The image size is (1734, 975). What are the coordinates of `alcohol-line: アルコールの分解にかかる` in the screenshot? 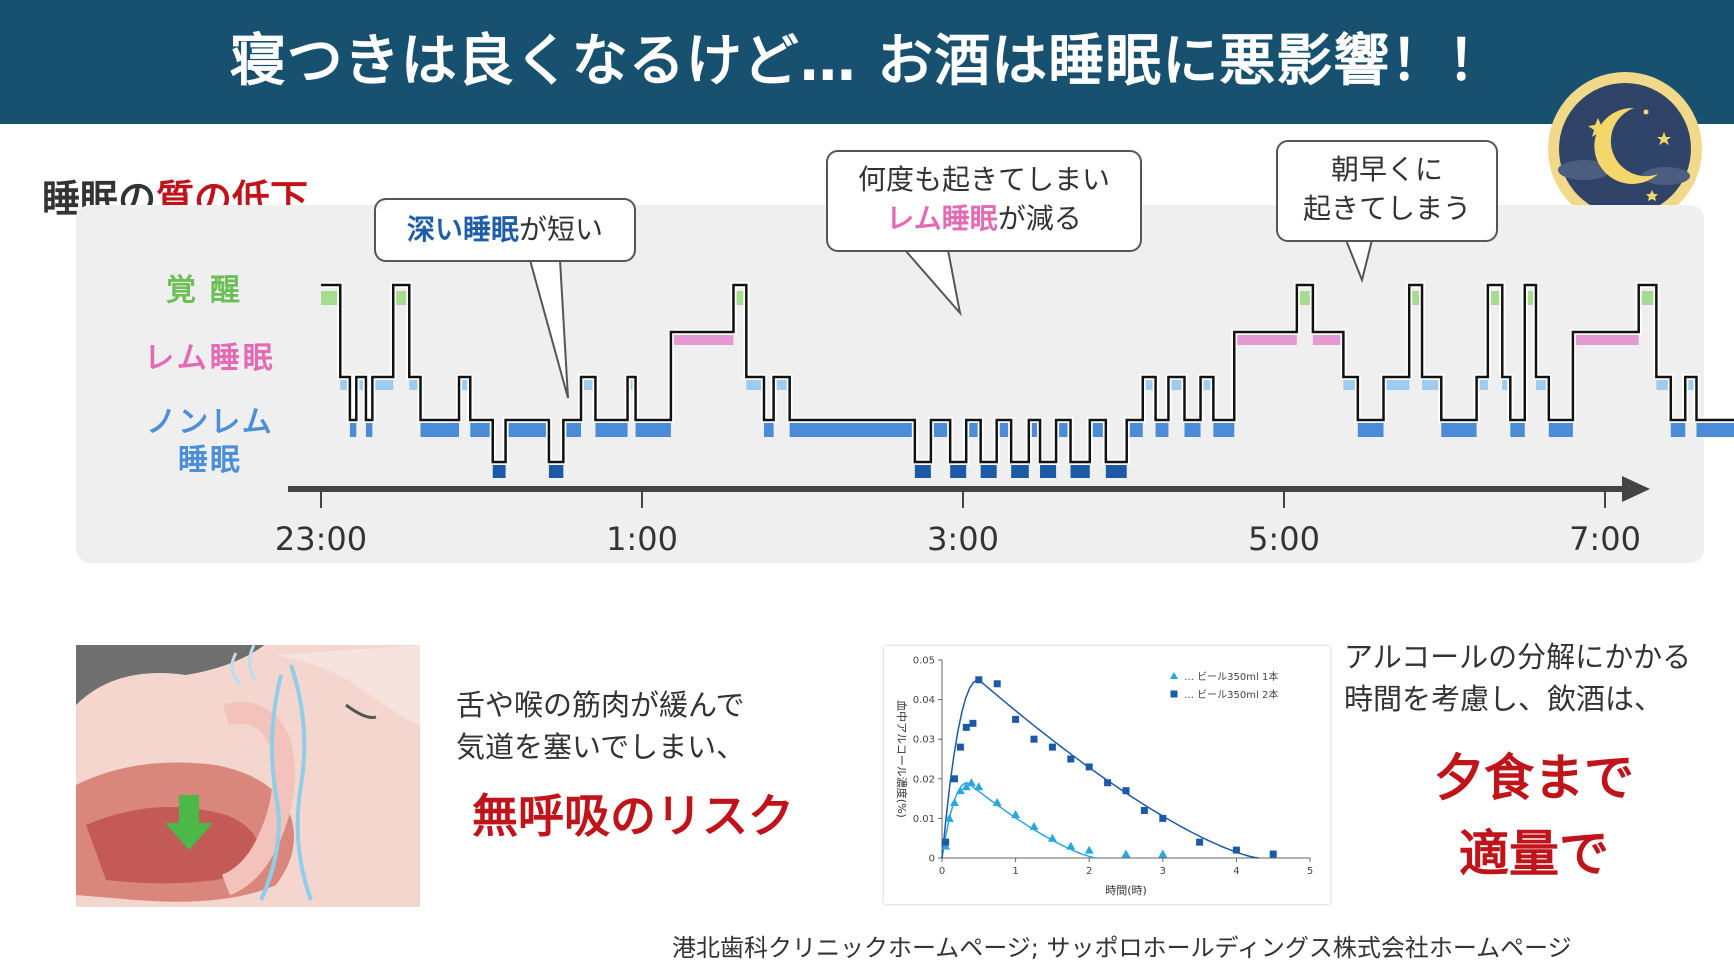 It's located at (1518, 657).